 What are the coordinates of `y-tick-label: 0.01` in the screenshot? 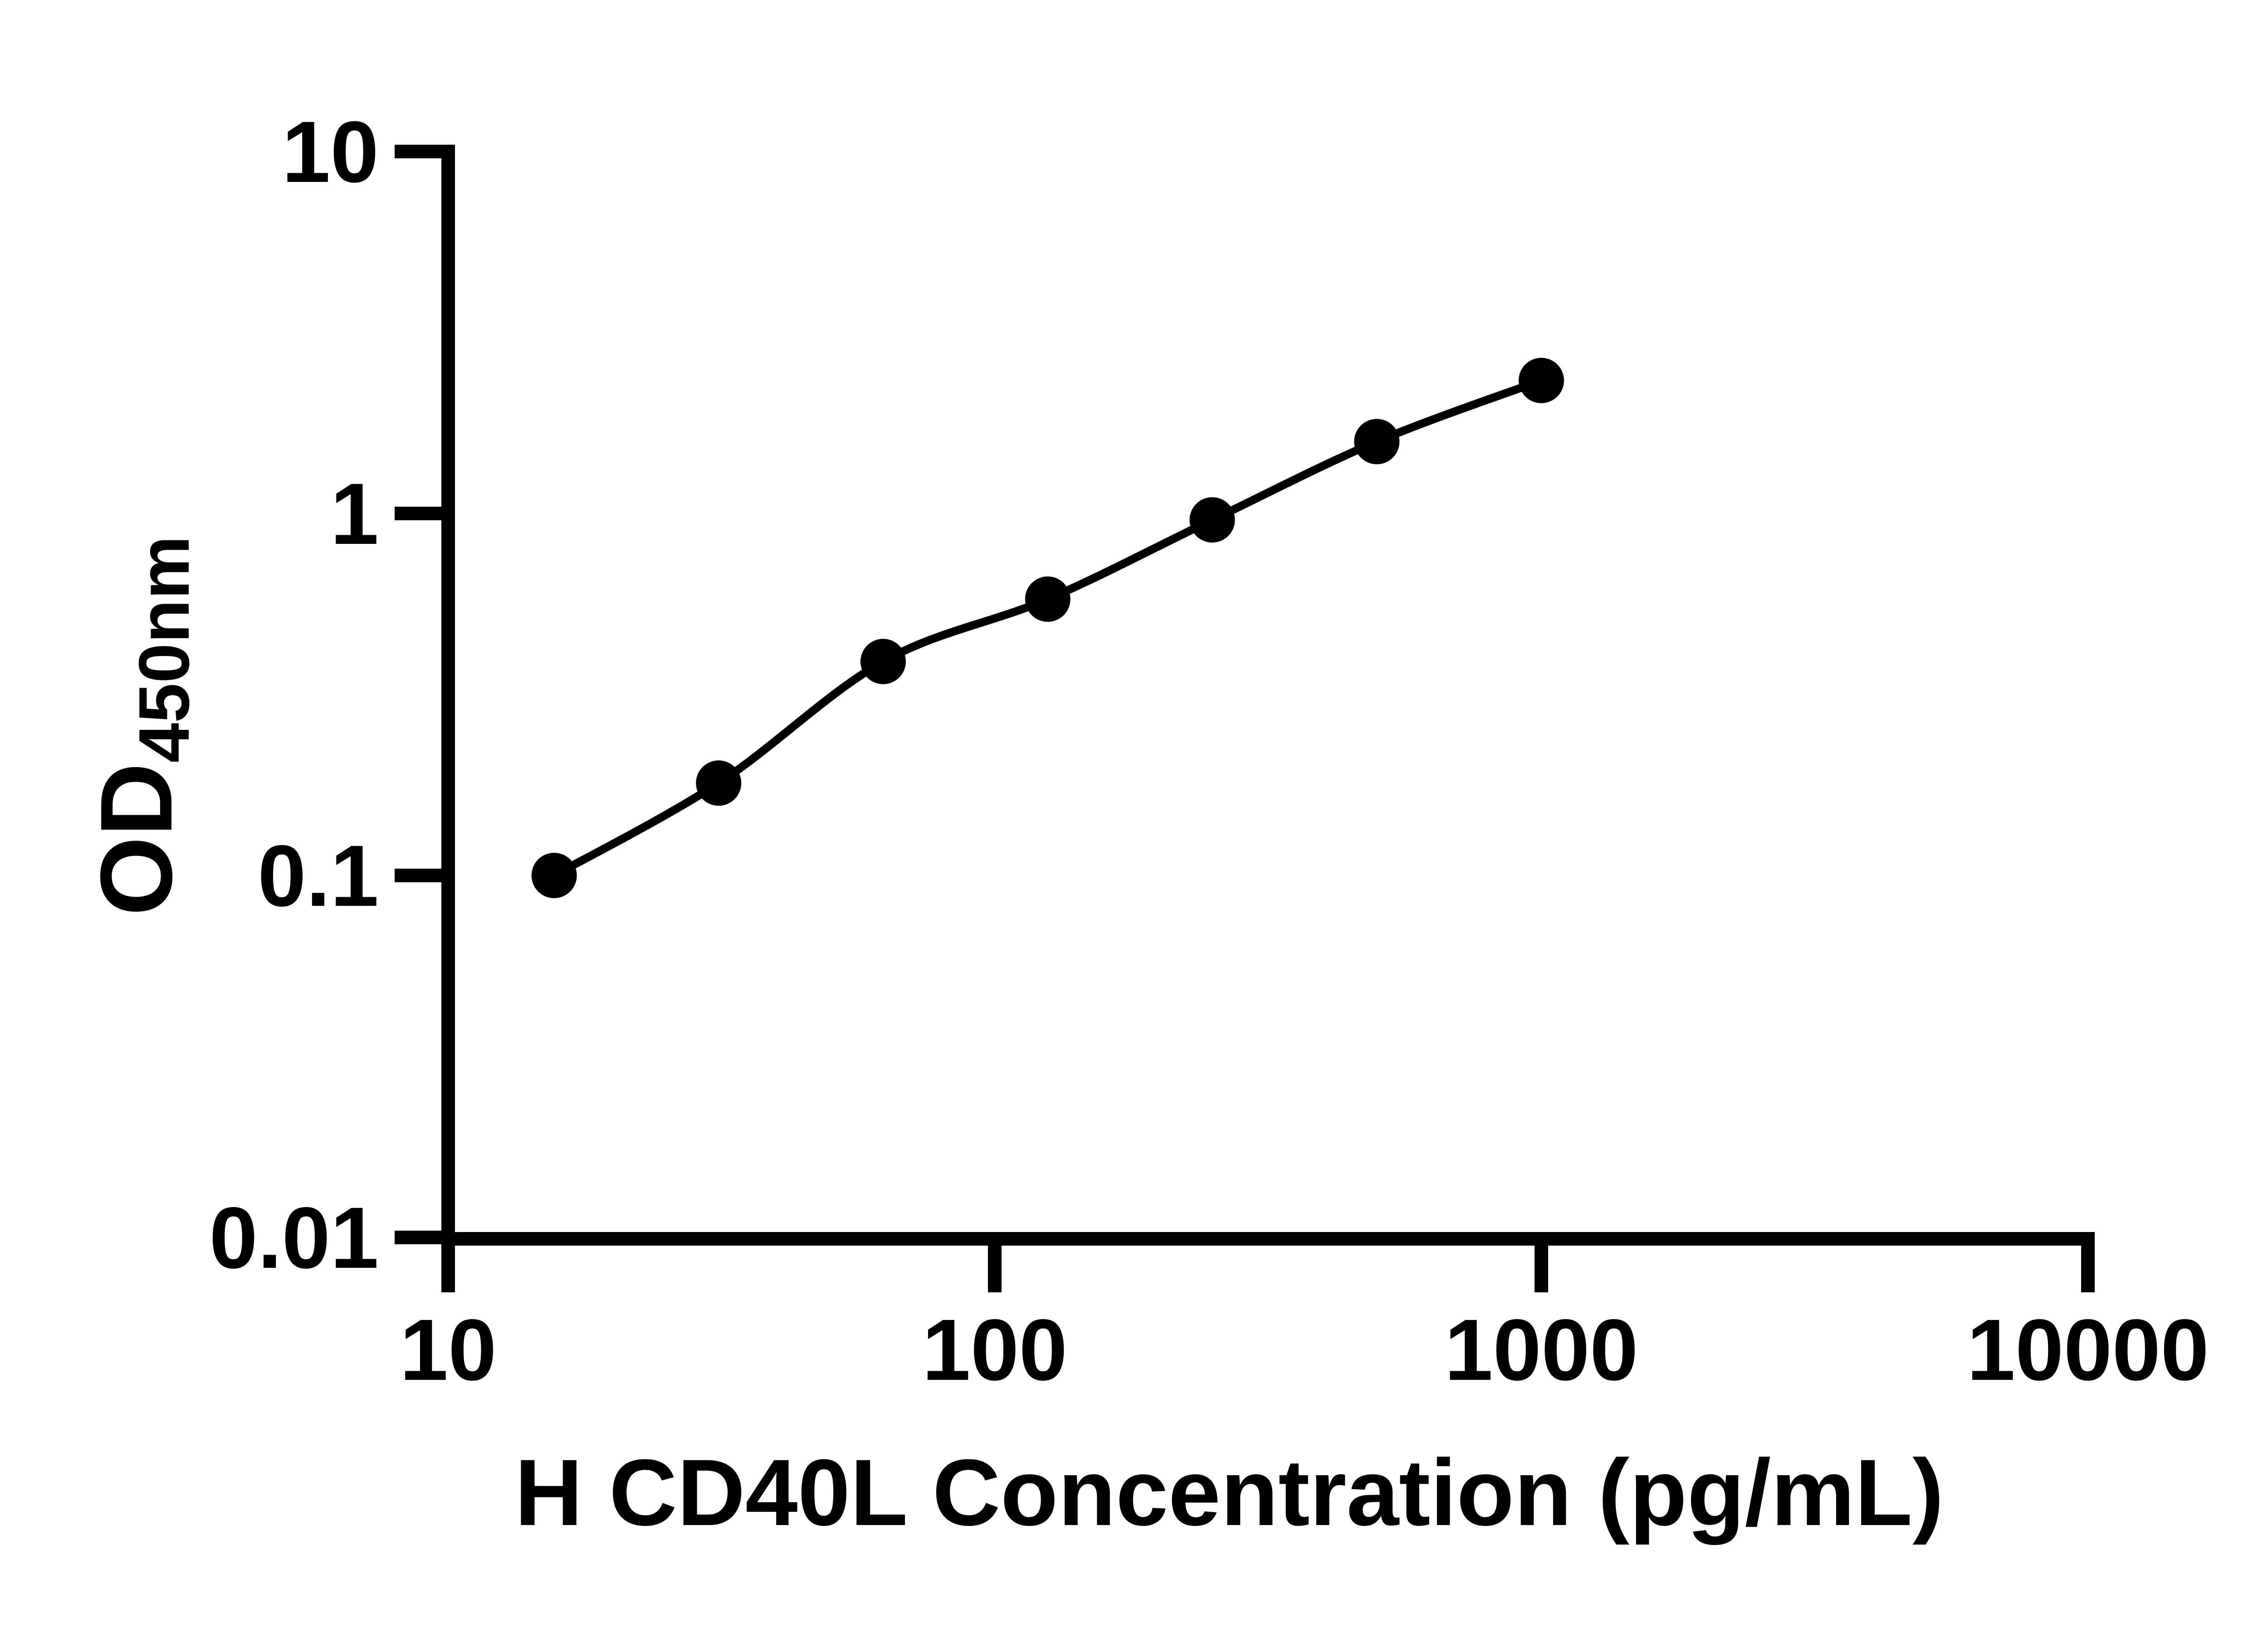 It's located at (294, 1237).